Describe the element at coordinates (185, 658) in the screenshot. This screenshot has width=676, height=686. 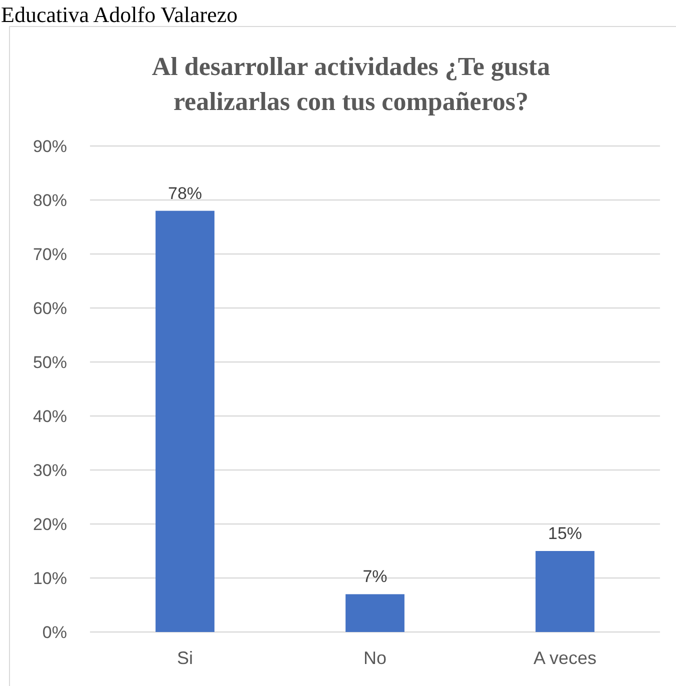
I see `x-tick-label: Si` at that location.